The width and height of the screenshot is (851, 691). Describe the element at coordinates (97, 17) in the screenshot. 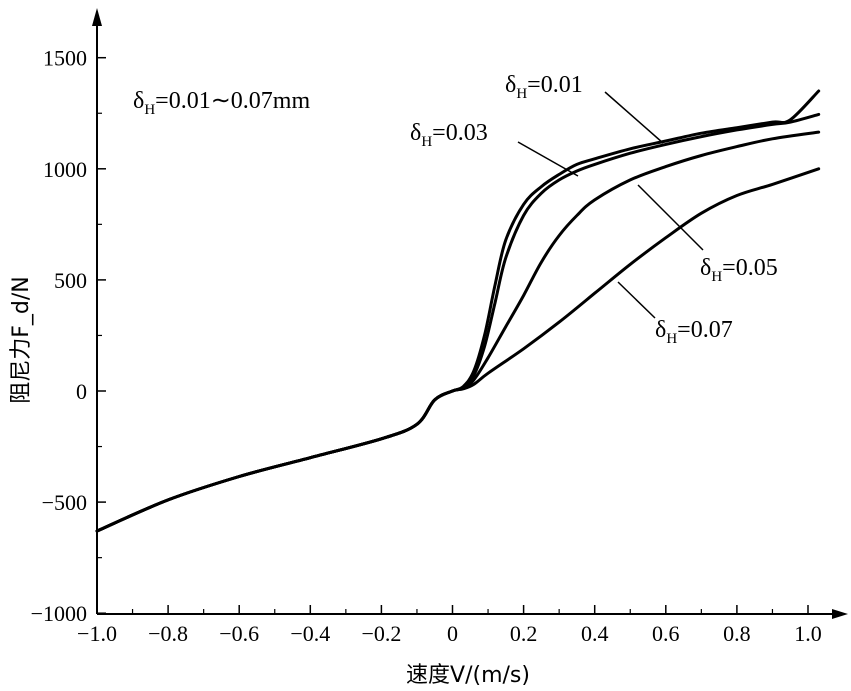

I see `y-axis-arrow` at that location.